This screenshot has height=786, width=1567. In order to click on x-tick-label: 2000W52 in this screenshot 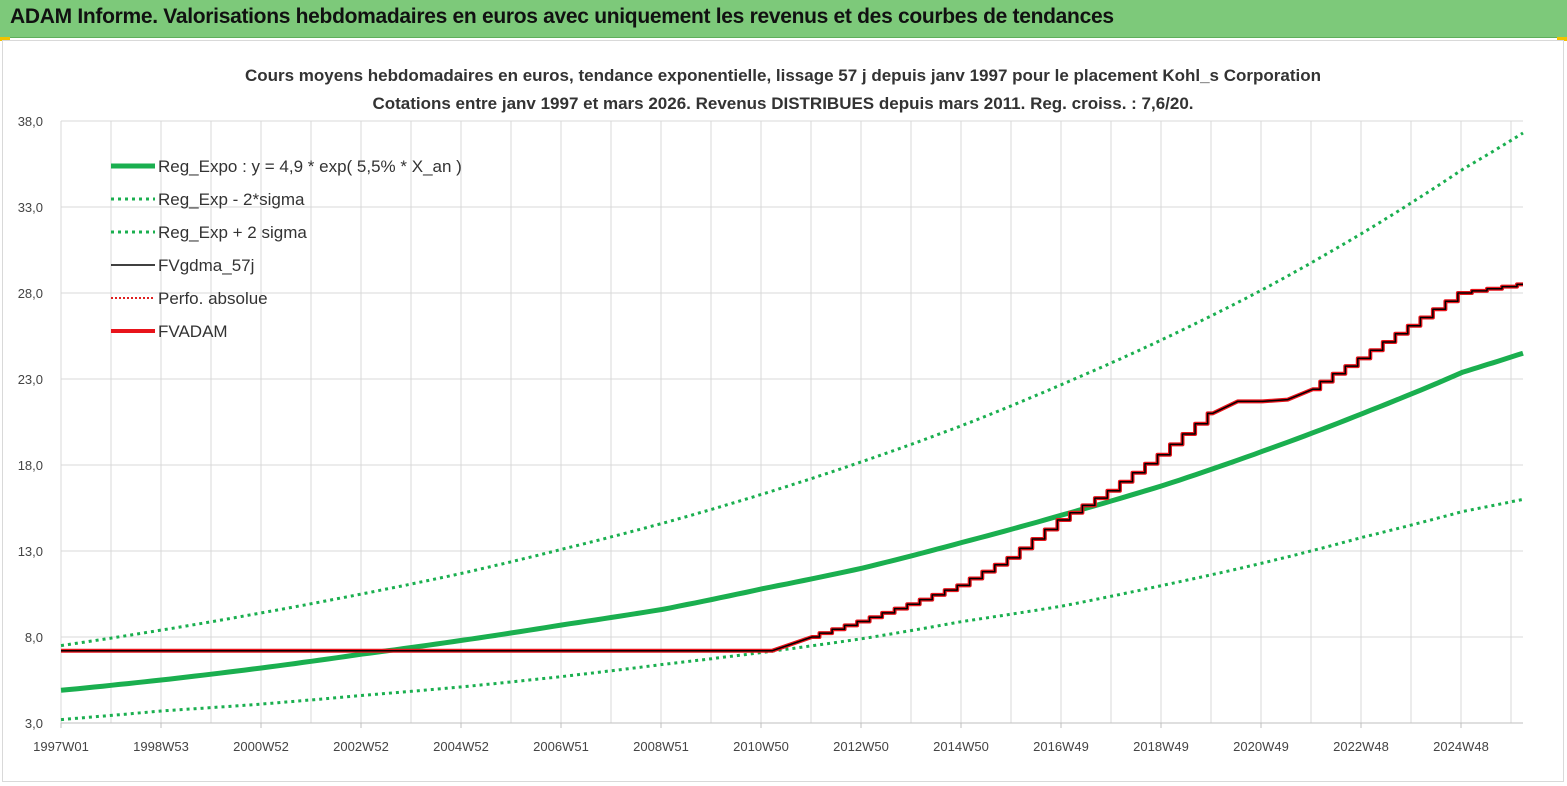, I will do `click(261, 746)`.